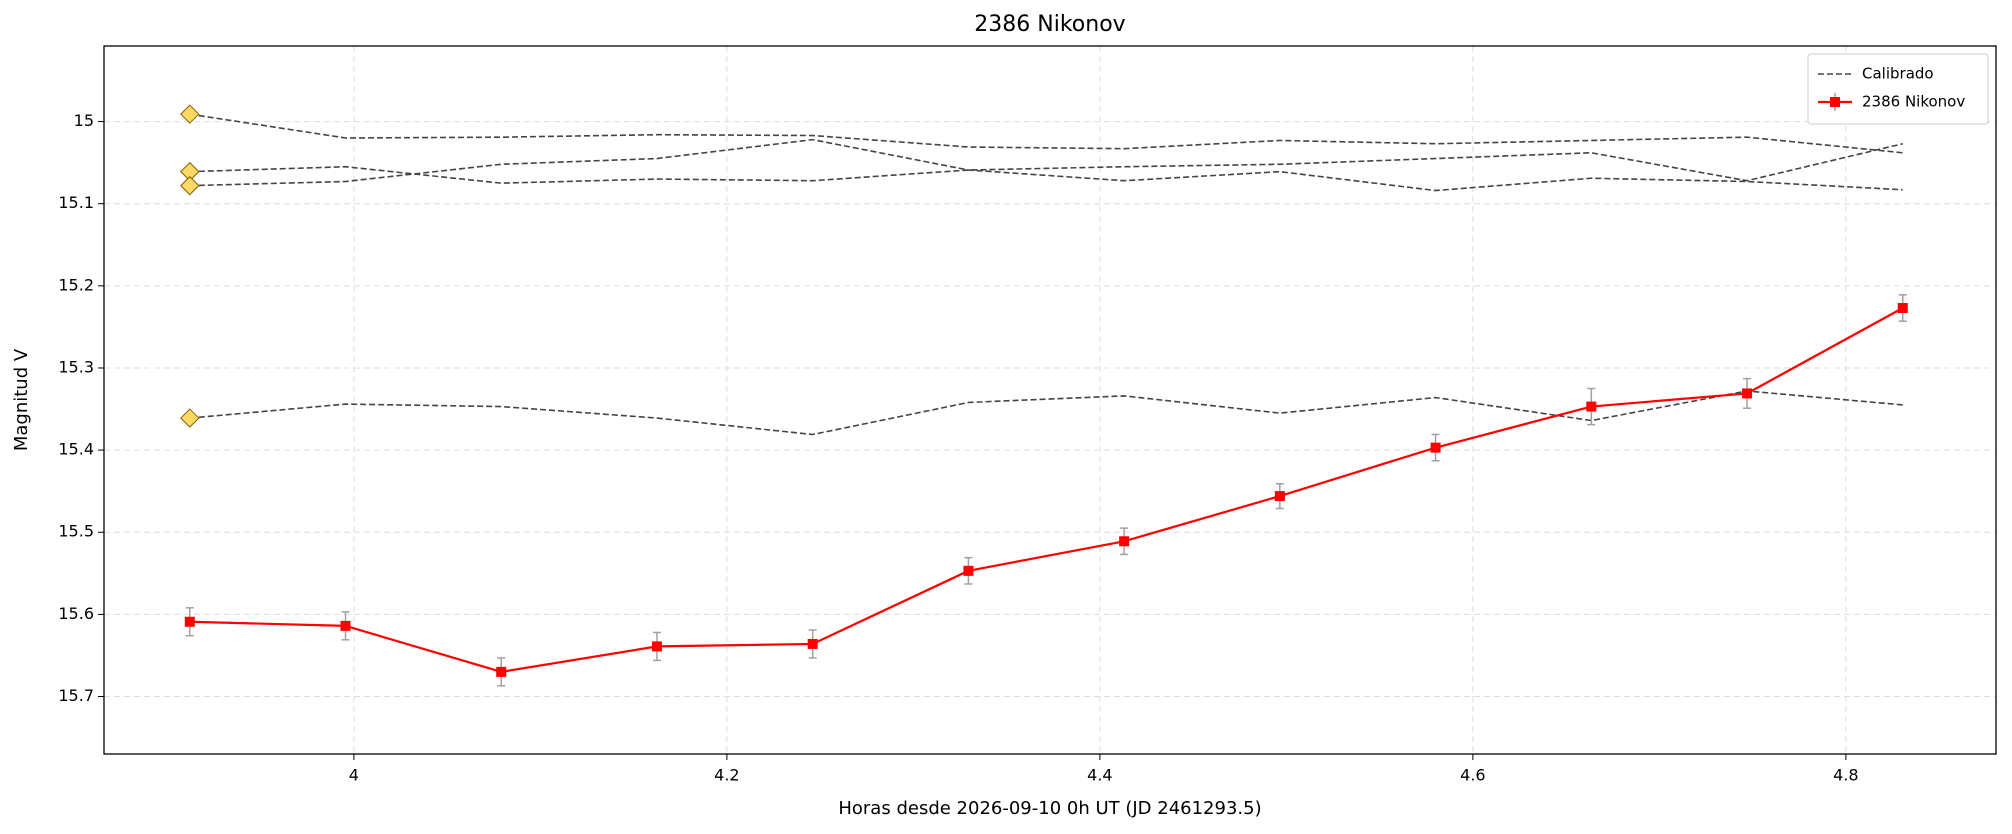 This screenshot has height=834, width=2012. Describe the element at coordinates (76, 449) in the screenshot. I see `y-tick-label: 15.4` at that location.